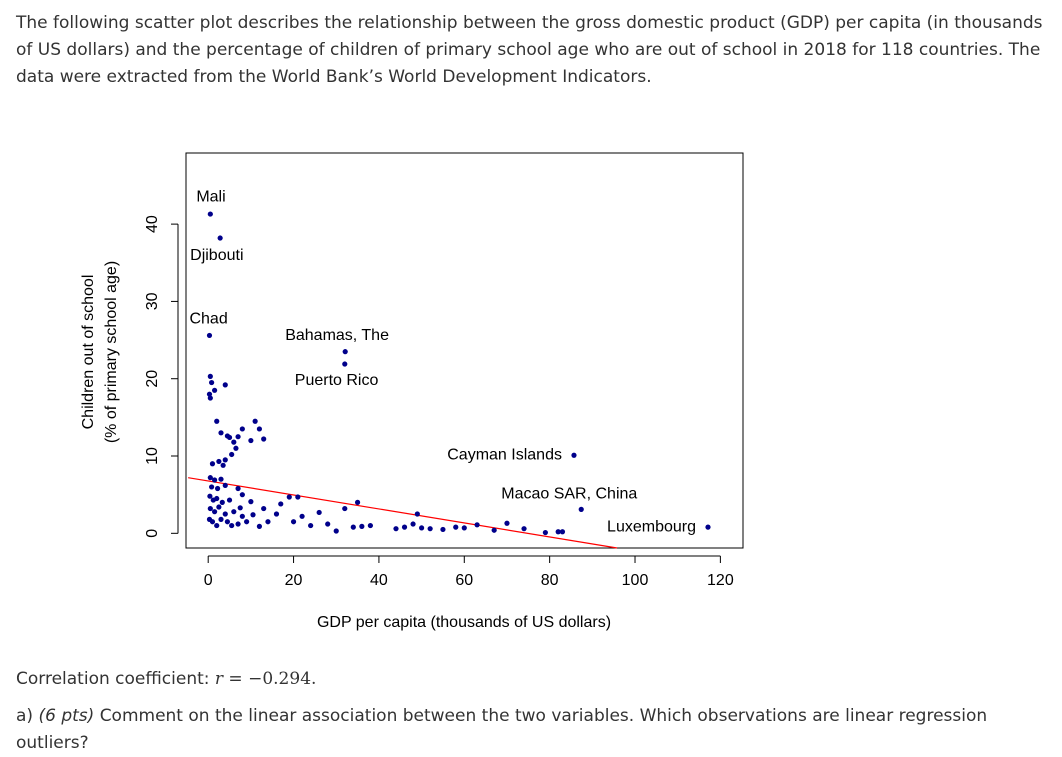  What do you see at coordinates (219, 679) in the screenshot?
I see `r-symbol: r` at bounding box center [219, 679].